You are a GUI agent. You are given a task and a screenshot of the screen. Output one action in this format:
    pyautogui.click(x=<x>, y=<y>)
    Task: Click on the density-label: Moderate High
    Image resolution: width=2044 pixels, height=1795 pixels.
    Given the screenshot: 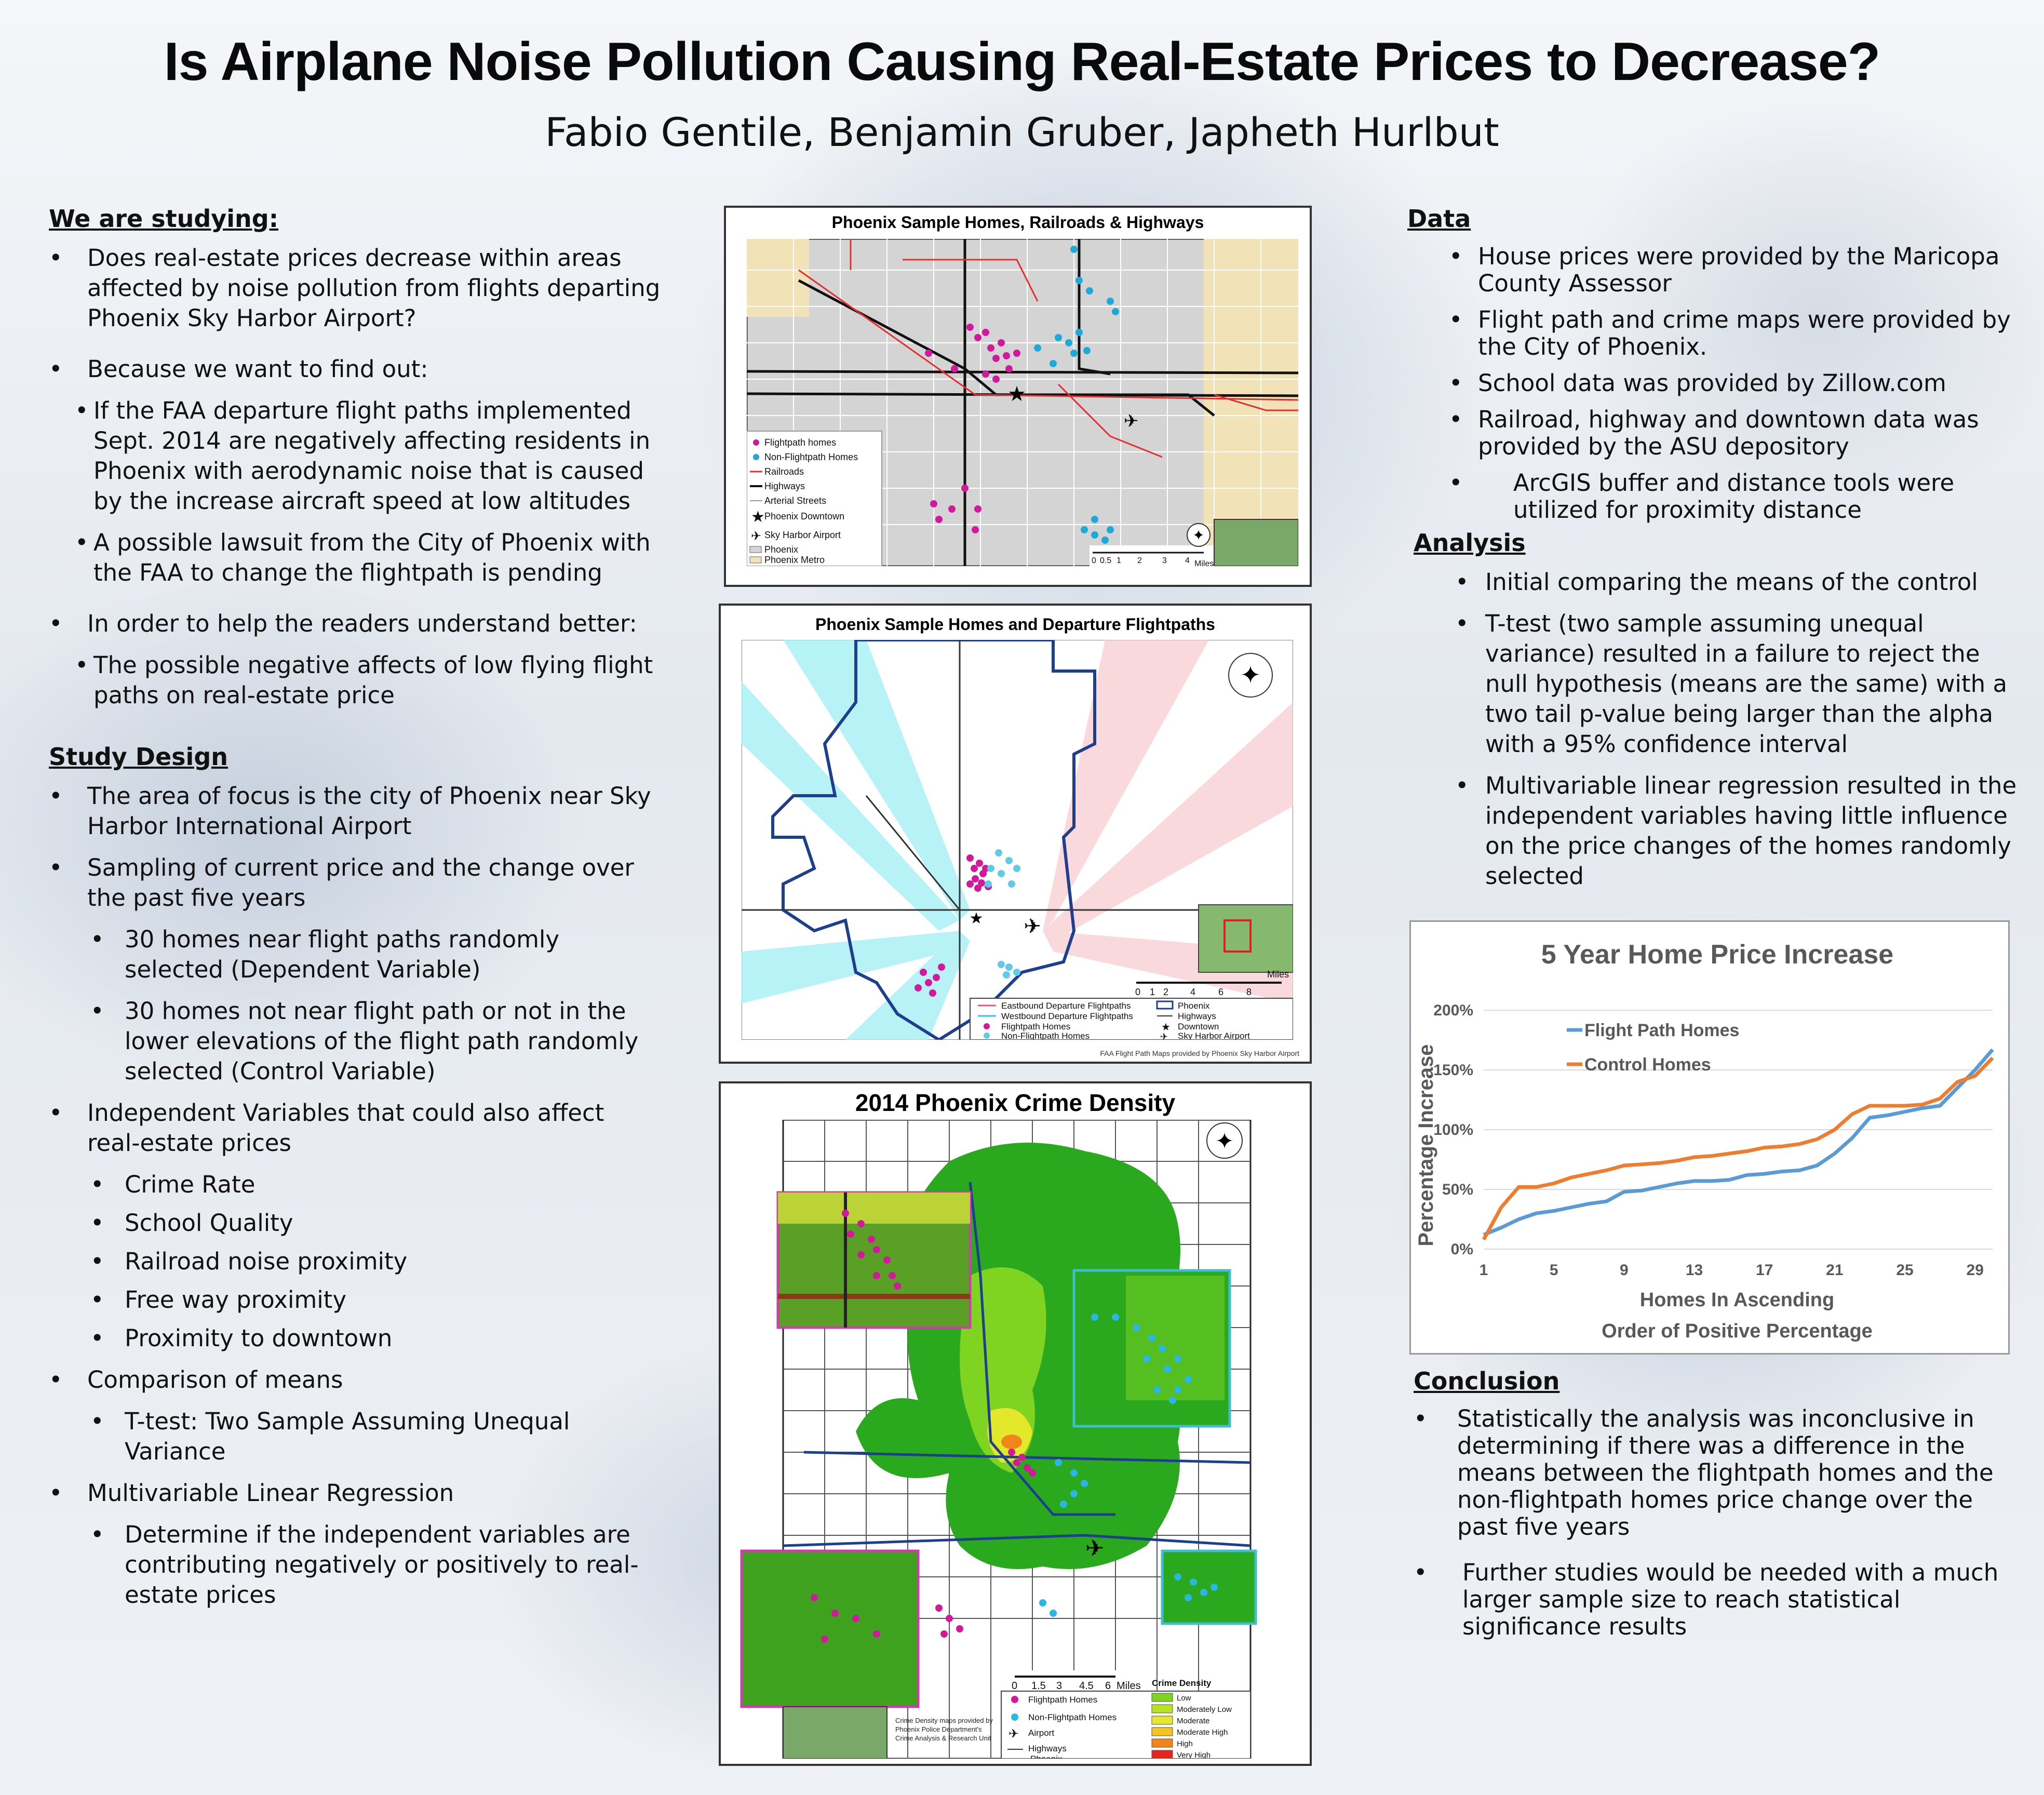 What is the action you would take?
    pyautogui.click(x=1202, y=1732)
    